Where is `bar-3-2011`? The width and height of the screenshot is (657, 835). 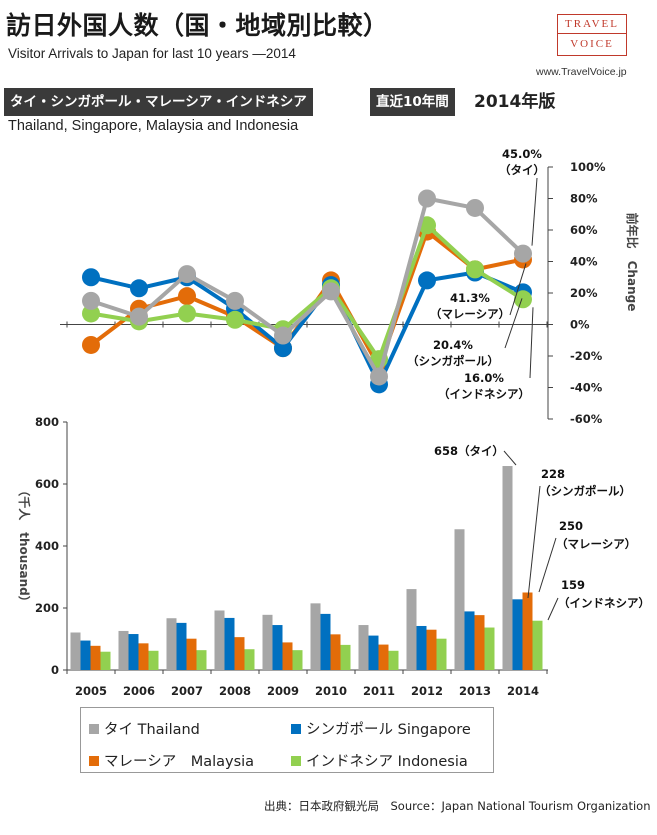
bar-3-2011 is located at coordinates (393, 660).